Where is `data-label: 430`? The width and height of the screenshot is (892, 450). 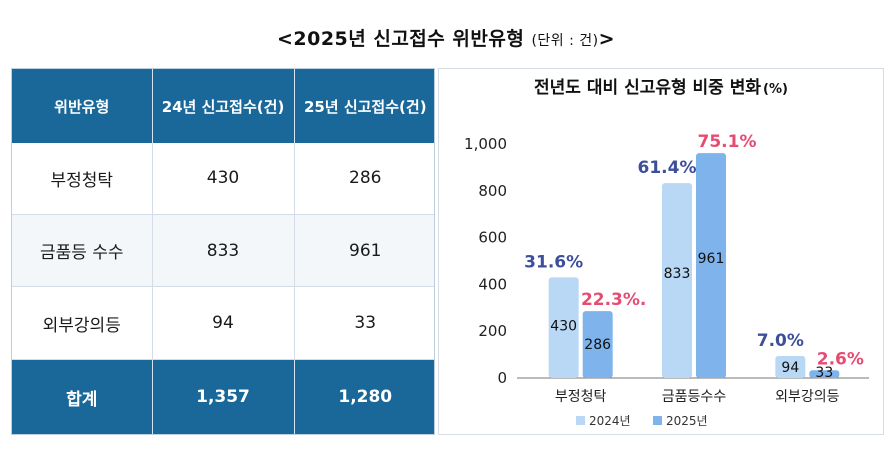
data-label: 430 is located at coordinates (563, 326).